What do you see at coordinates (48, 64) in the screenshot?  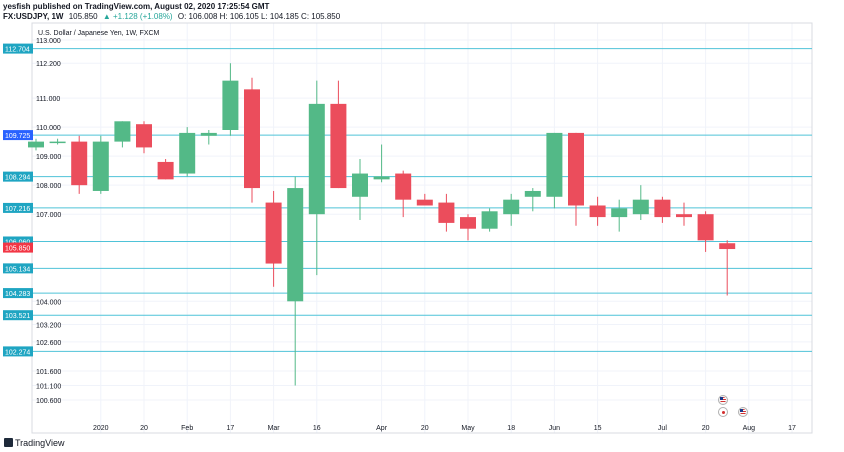 I see `y-tick-label: 112.200` at bounding box center [48, 64].